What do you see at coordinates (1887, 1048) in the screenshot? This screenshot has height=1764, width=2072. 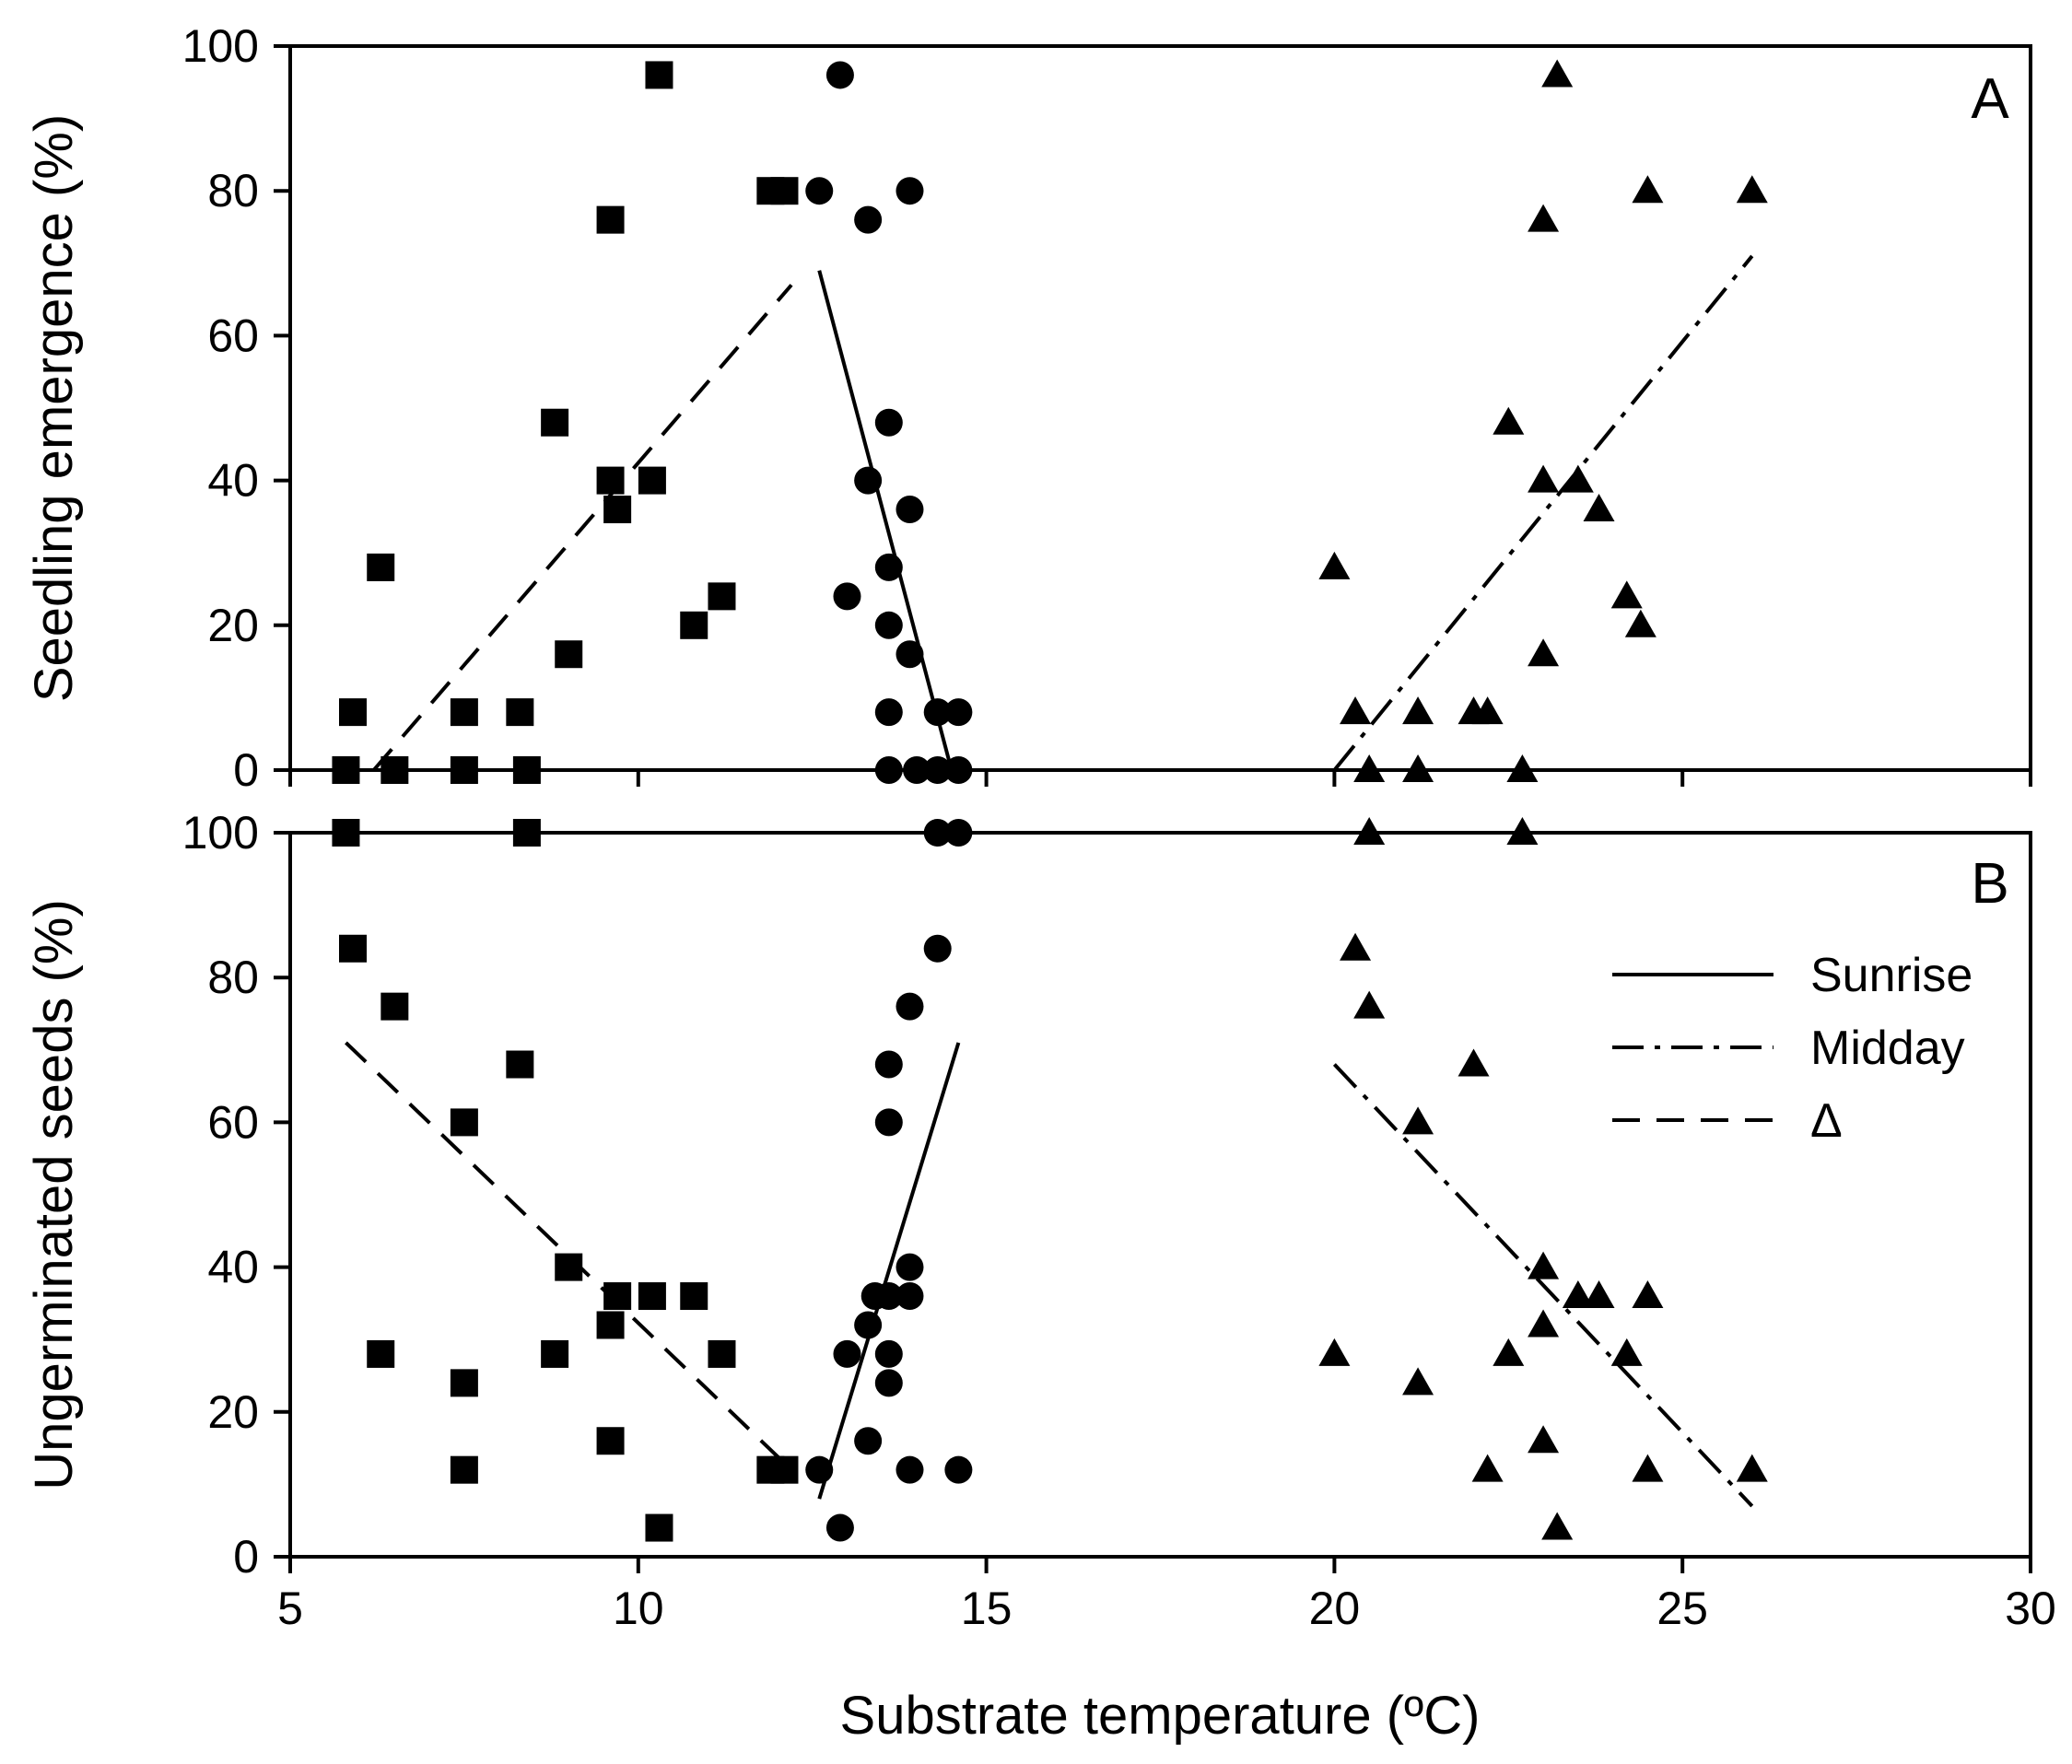 I see `legend-label-midday: Midday` at bounding box center [1887, 1048].